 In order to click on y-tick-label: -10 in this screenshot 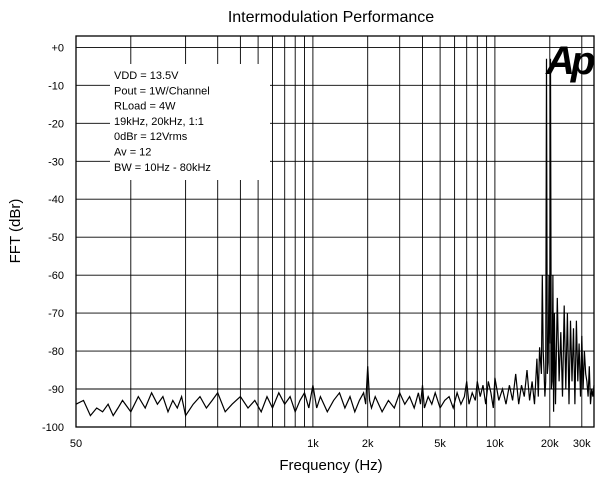, I will do `click(56, 86)`.